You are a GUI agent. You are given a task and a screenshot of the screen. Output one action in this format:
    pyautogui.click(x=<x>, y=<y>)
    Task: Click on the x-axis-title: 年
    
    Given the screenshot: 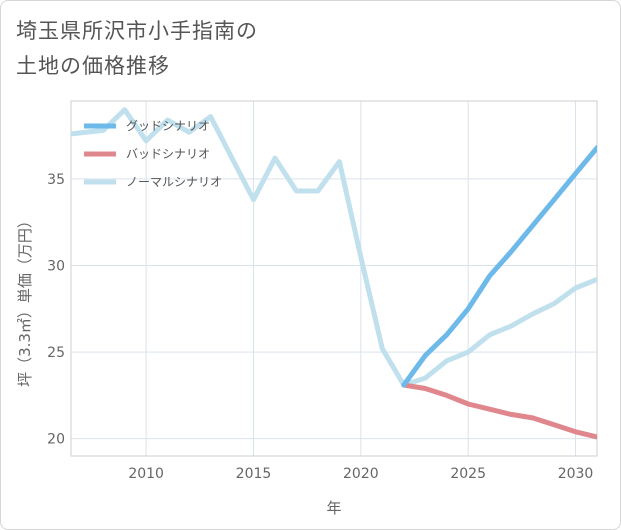 What is the action you would take?
    pyautogui.click(x=333, y=508)
    